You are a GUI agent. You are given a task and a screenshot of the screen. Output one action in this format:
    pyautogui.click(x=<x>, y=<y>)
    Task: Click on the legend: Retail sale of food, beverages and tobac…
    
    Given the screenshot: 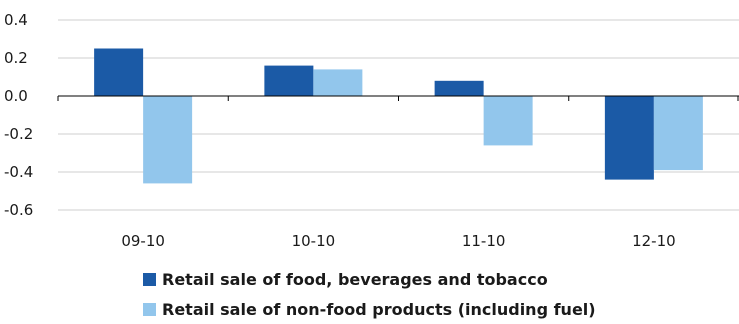 What is the action you would take?
    pyautogui.click(x=369, y=294)
    